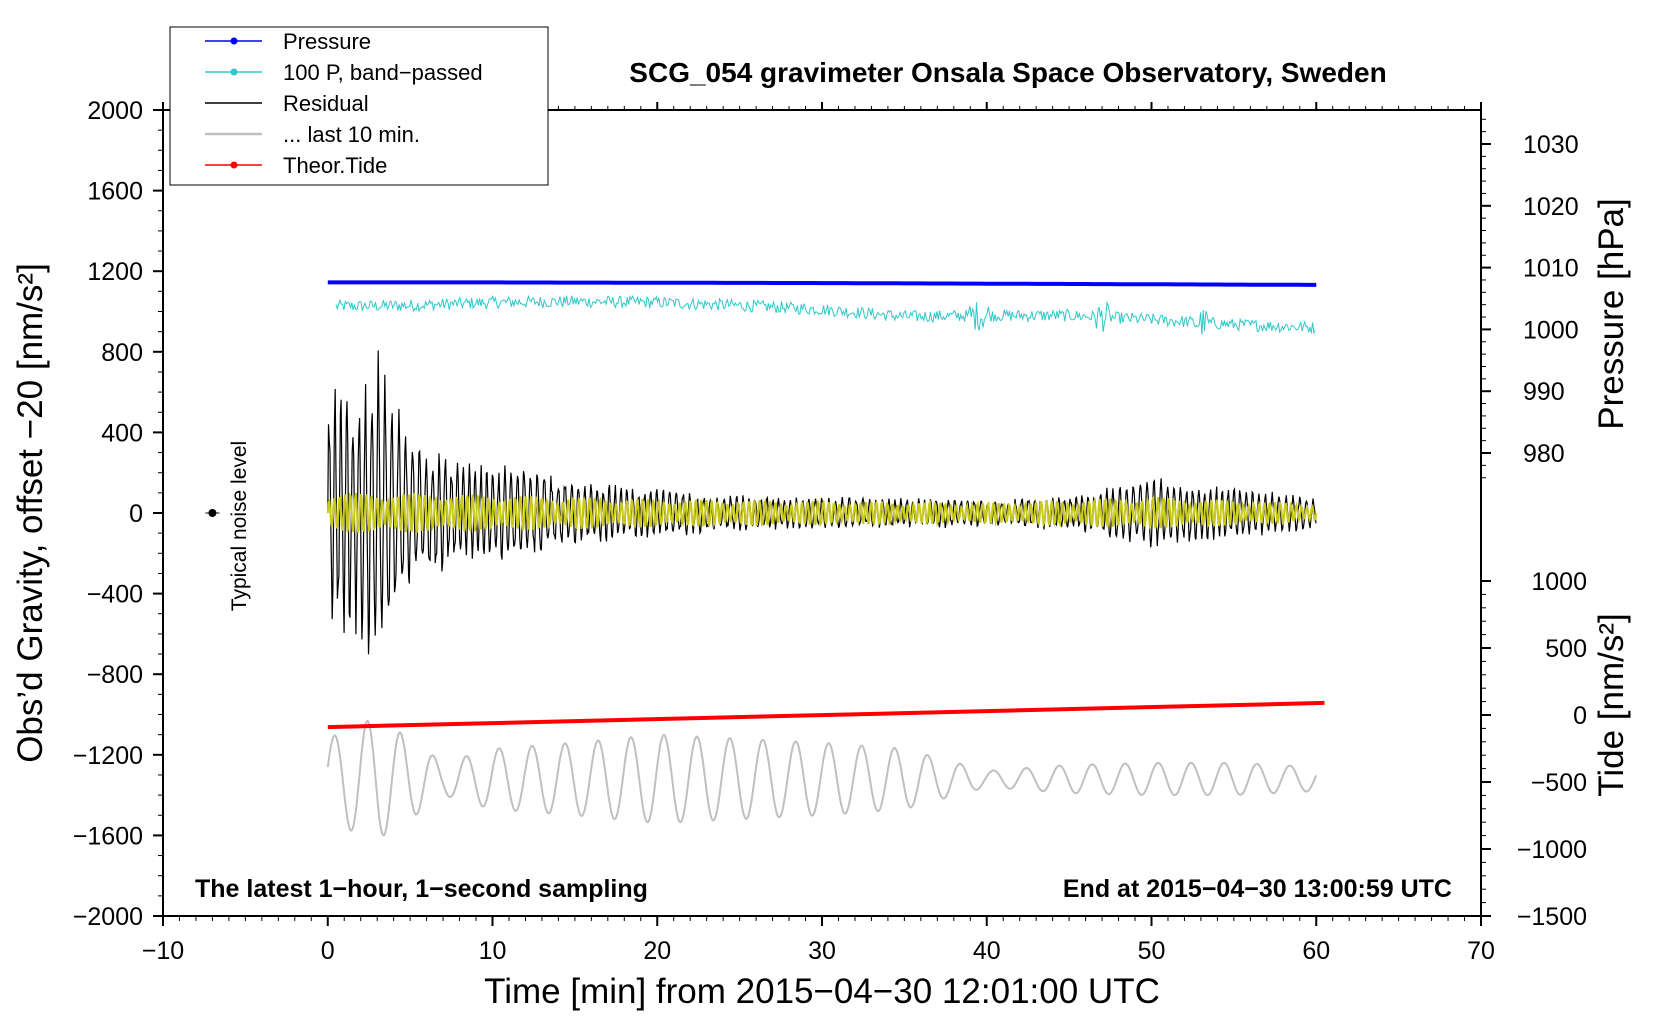 Image resolution: width=1660 pixels, height=1020 pixels. I want to click on y-tick-label: 800, so click(122, 353).